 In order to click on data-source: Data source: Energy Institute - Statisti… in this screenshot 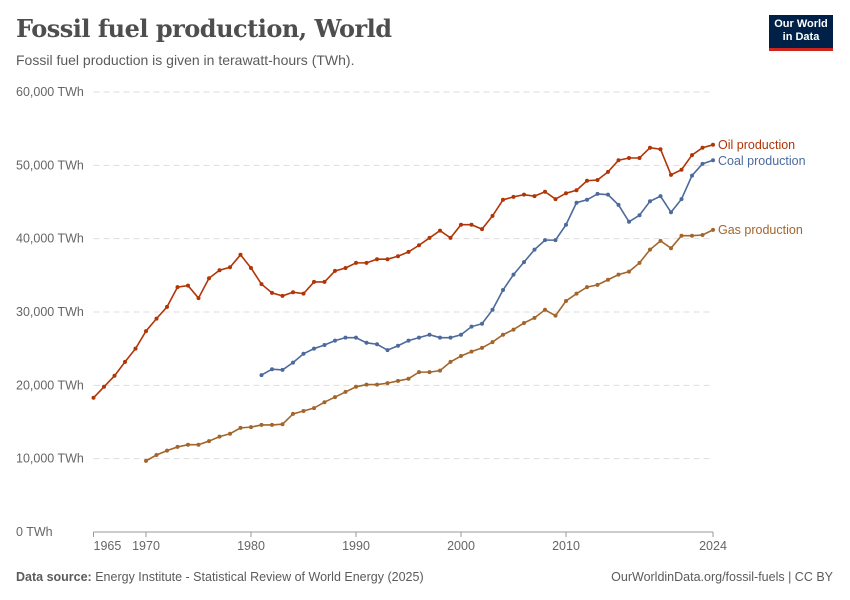, I will do `click(220, 577)`.